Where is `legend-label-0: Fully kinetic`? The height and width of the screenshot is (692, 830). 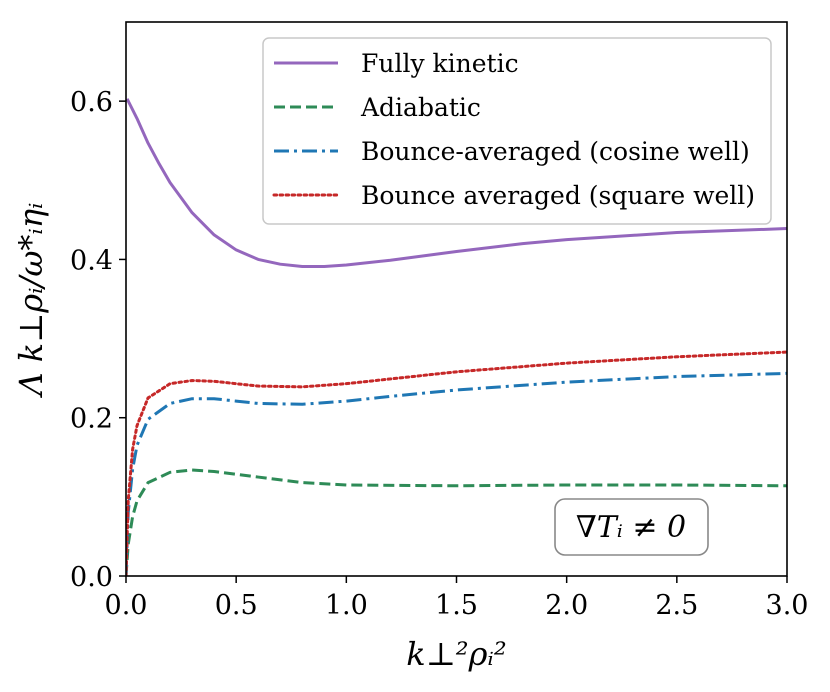 legend-label-0: Fully kinetic is located at coordinates (440, 63).